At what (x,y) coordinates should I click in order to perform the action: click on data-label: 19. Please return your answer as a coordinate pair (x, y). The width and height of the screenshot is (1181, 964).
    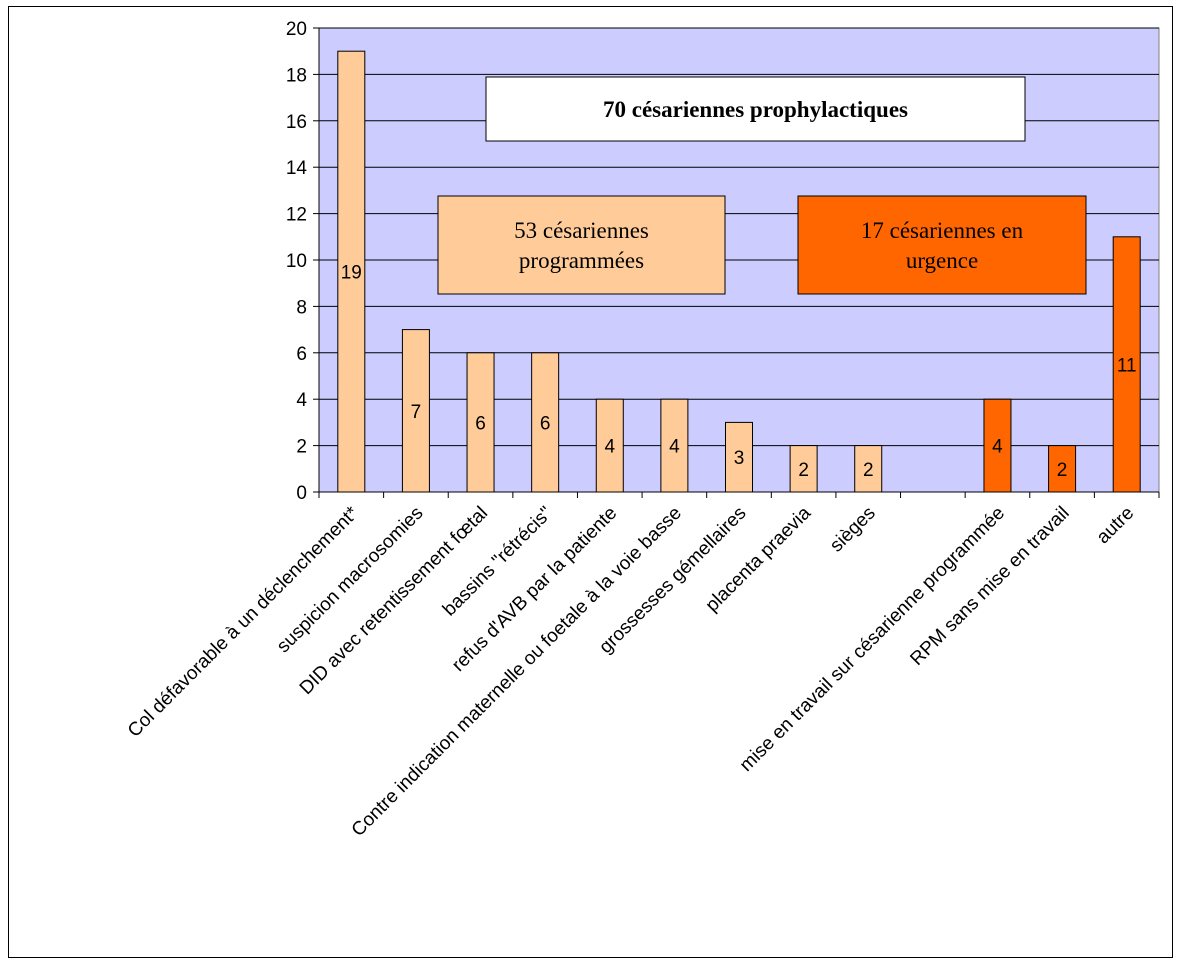
    Looking at the image, I should click on (351, 273).